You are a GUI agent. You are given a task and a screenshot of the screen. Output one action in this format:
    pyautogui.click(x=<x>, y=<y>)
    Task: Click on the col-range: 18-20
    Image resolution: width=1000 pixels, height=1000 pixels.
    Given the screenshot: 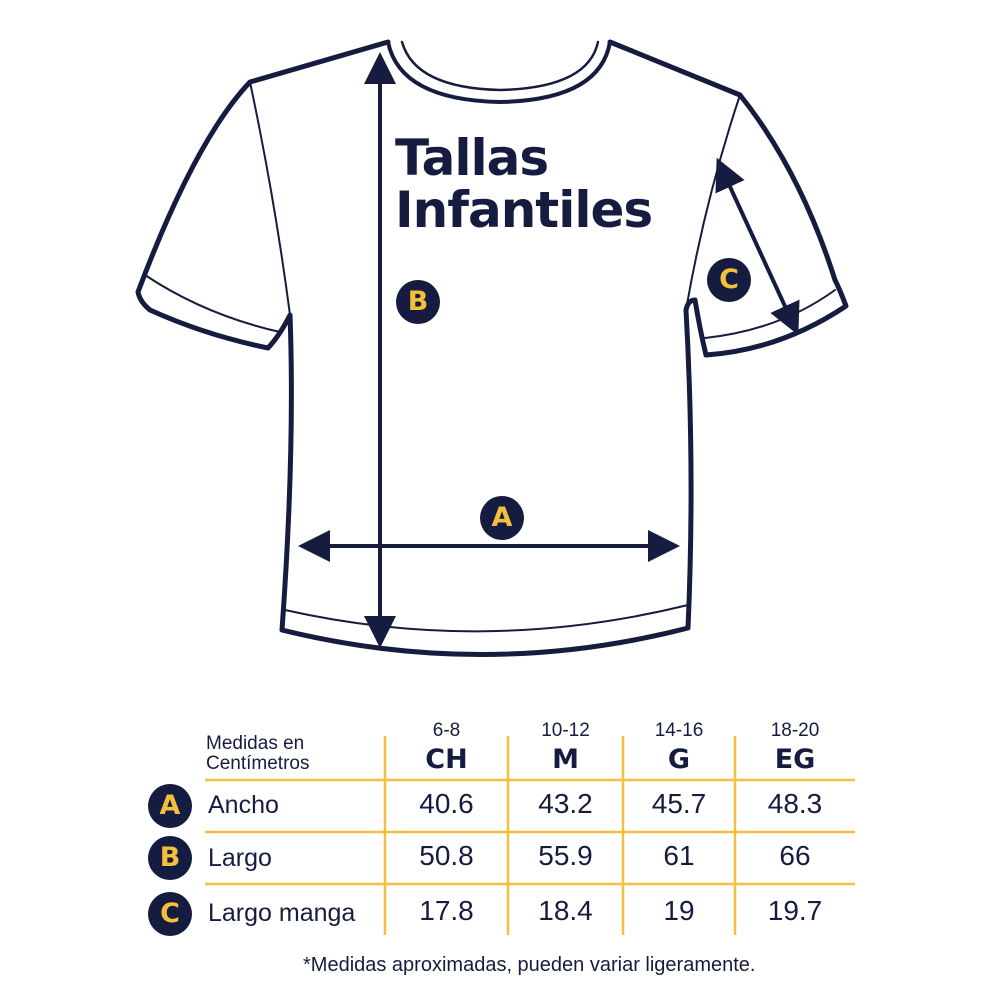 What is the action you would take?
    pyautogui.click(x=795, y=730)
    